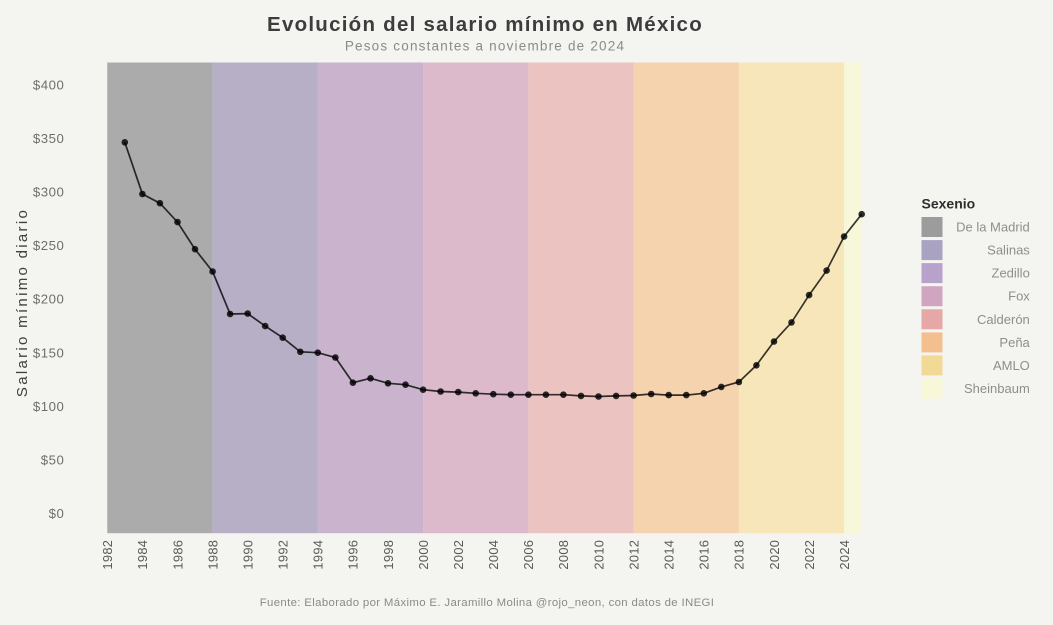 The width and height of the screenshot is (1053, 625). What do you see at coordinates (633, 555) in the screenshot?
I see `svg-text: 2012` at bounding box center [633, 555].